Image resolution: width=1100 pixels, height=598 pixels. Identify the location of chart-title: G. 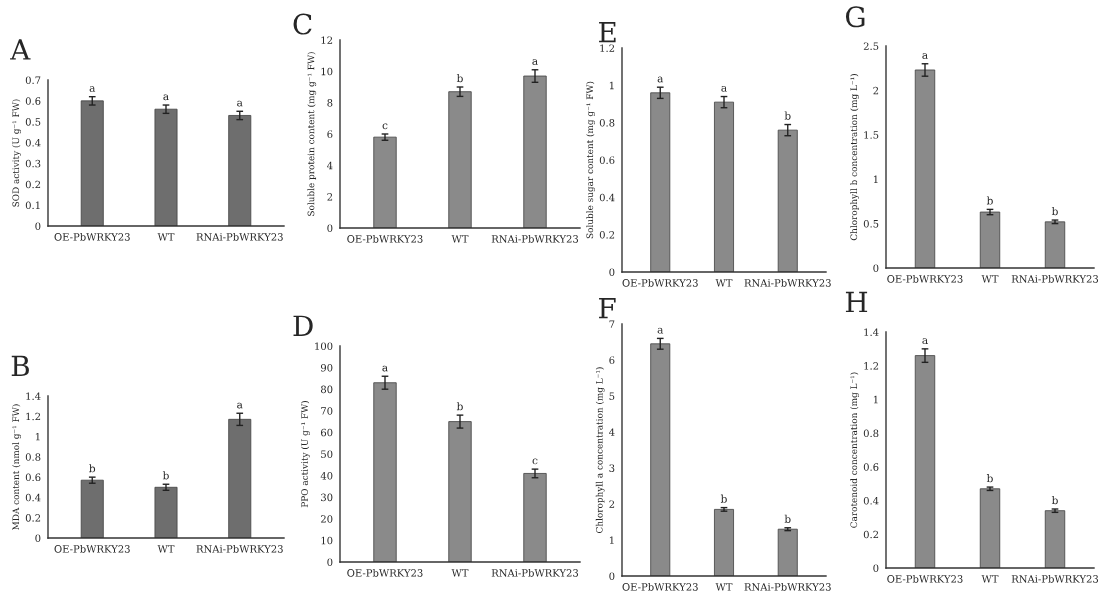
(855, 17).